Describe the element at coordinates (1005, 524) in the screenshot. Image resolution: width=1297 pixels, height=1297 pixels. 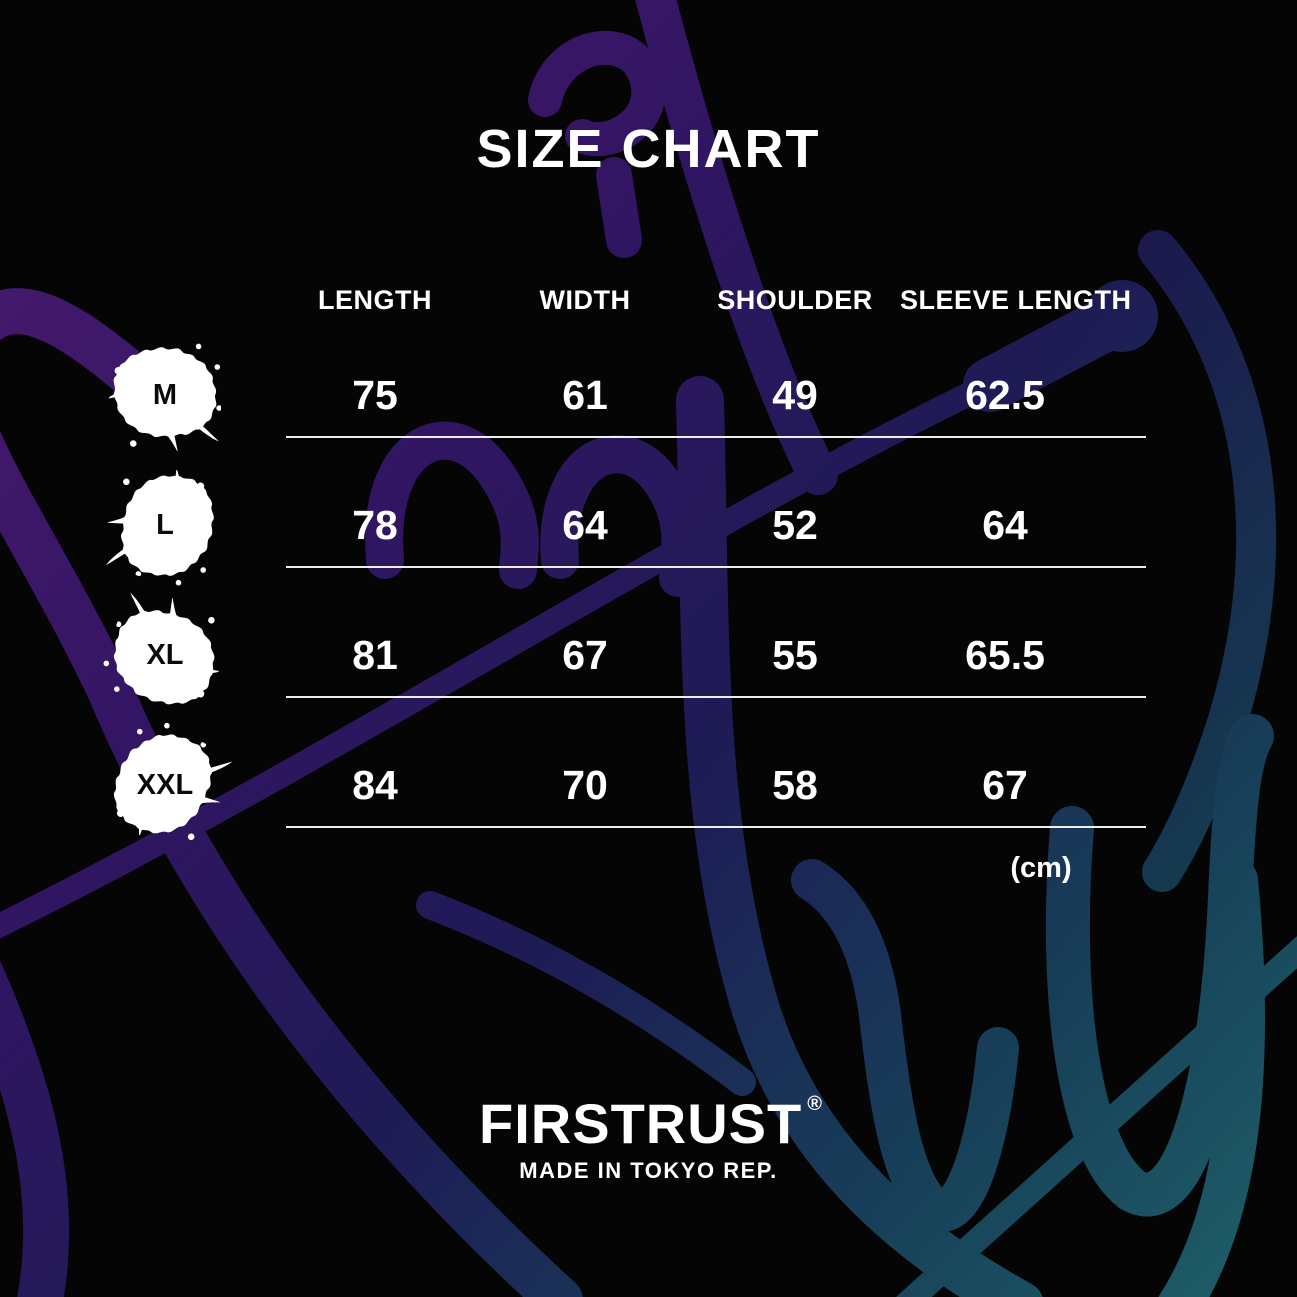
I see `cell-sleeve-length: 64` at that location.